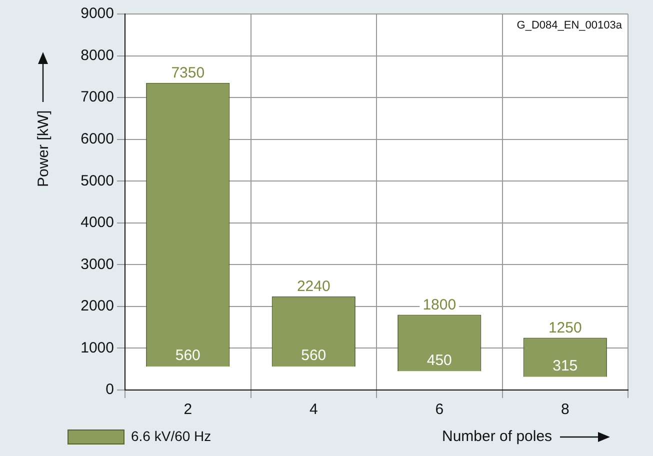 The height and width of the screenshot is (456, 653). Describe the element at coordinates (439, 409) in the screenshot. I see `x-tick-label: 6` at that location.